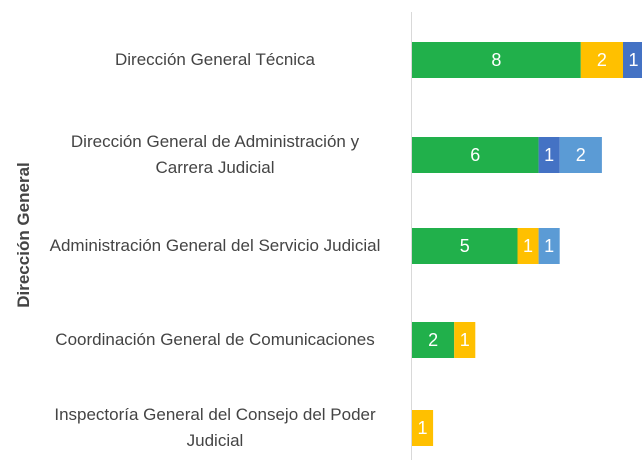 The width and height of the screenshot is (642, 470). I want to click on data-label: 6, so click(475, 155).